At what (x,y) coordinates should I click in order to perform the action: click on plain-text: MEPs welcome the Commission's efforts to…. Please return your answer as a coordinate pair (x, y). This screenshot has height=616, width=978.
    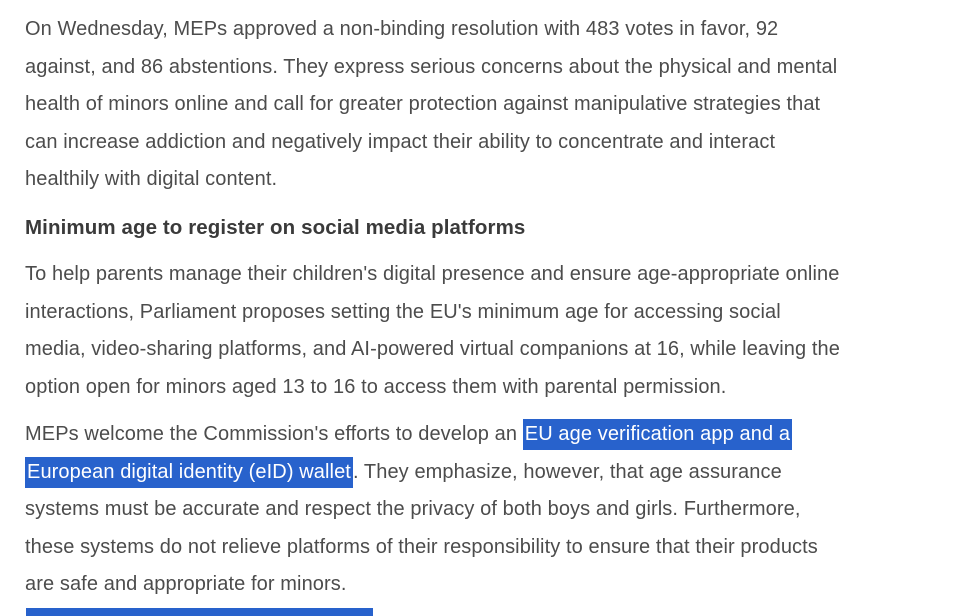
    Looking at the image, I should click on (274, 434).